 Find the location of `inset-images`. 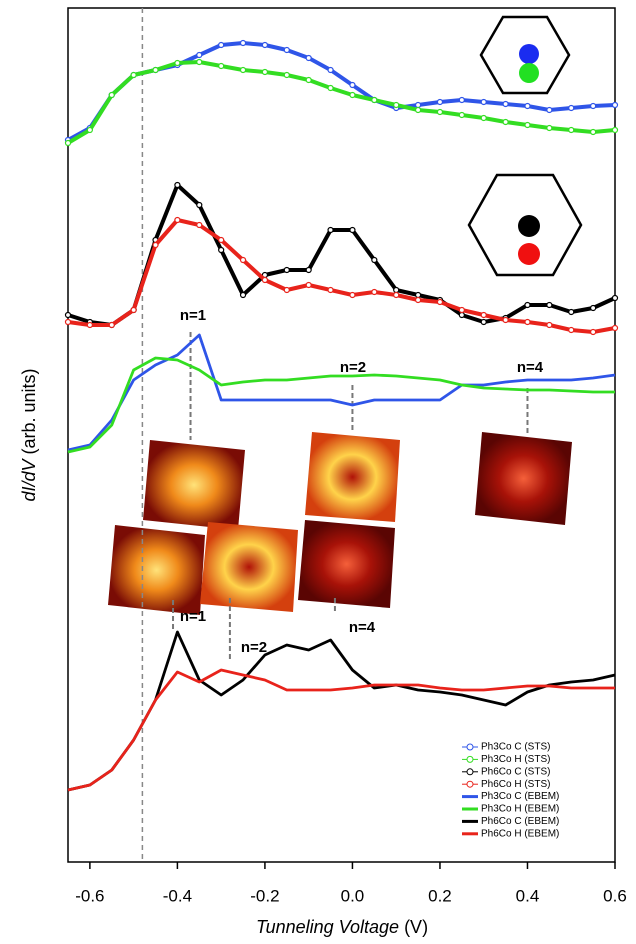

inset-images is located at coordinates (340, 523).